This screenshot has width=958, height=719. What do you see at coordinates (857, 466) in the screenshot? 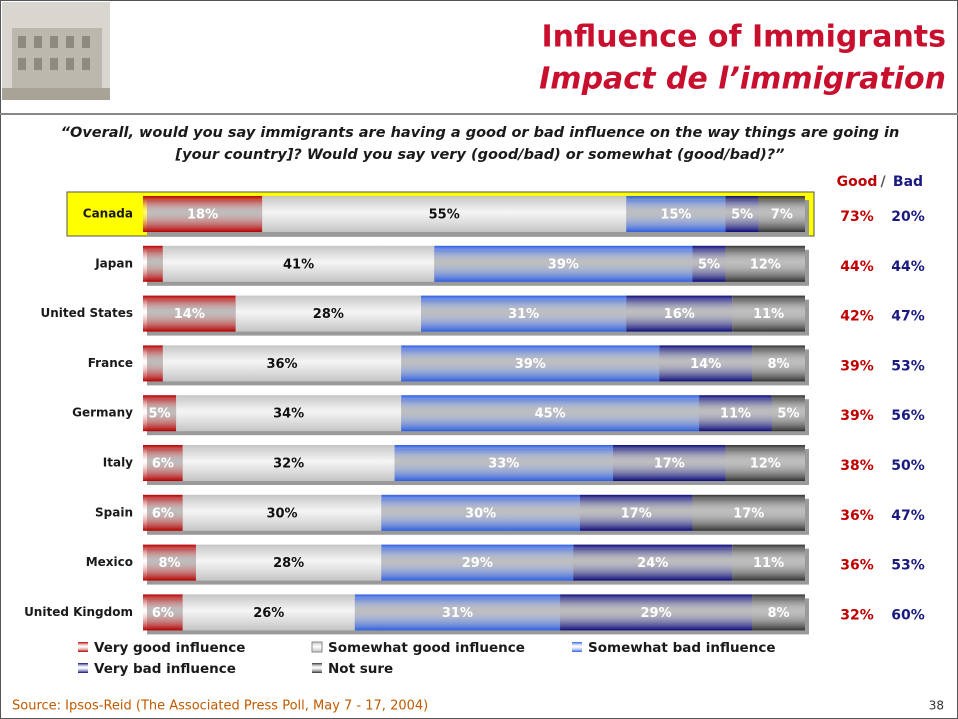
I see `good-total: 38%` at bounding box center [857, 466].